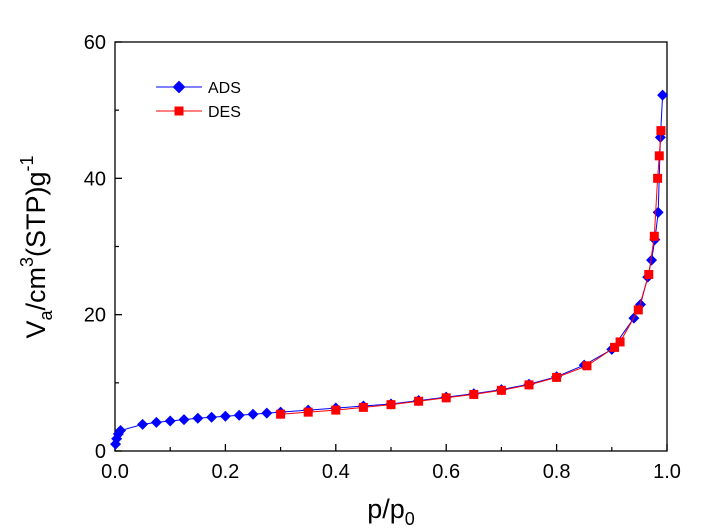  I want to click on legend: ADS DES, so click(198, 100).